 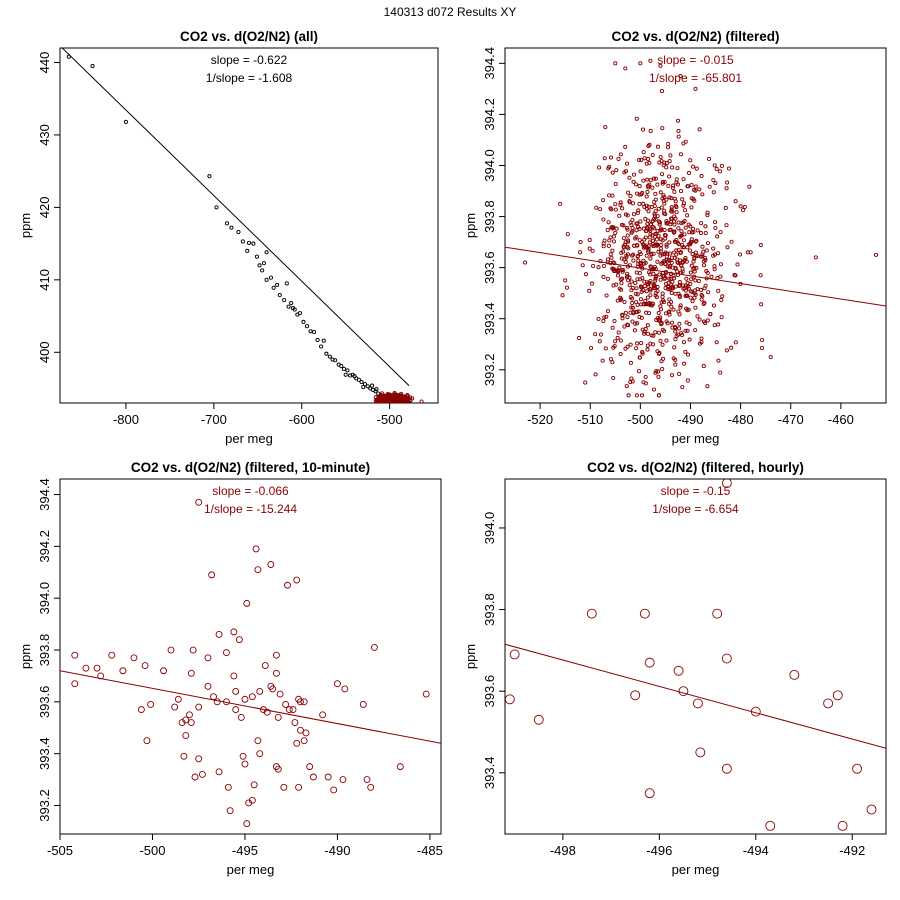 I want to click on regression-line, so click(x=235, y=217).